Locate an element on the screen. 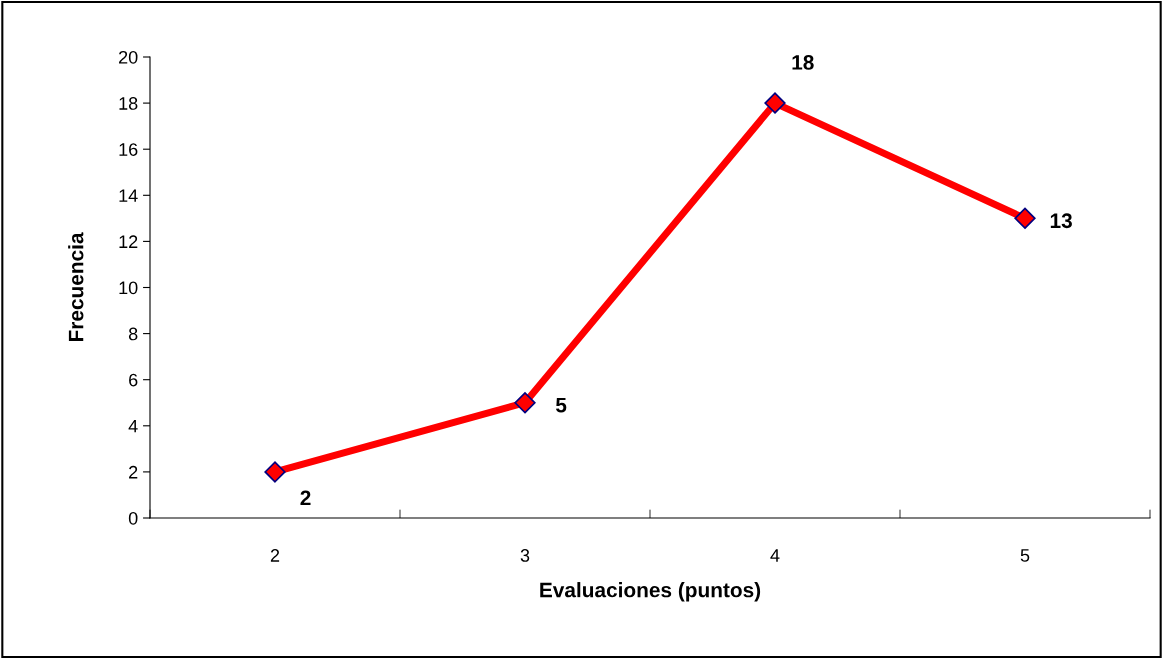 The image size is (1163, 659). y-tick-label: 18 is located at coordinates (128, 103).